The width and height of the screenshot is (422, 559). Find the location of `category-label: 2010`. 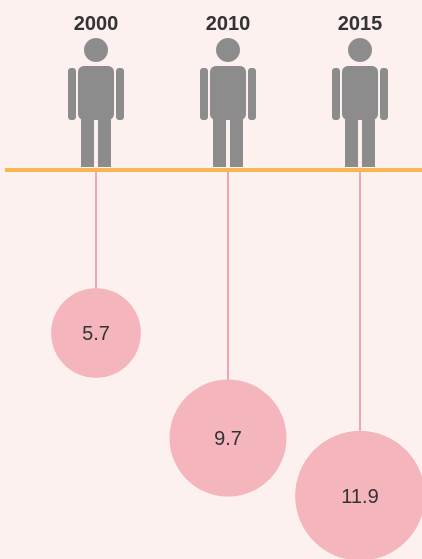

category-label: 2010 is located at coordinates (228, 24).